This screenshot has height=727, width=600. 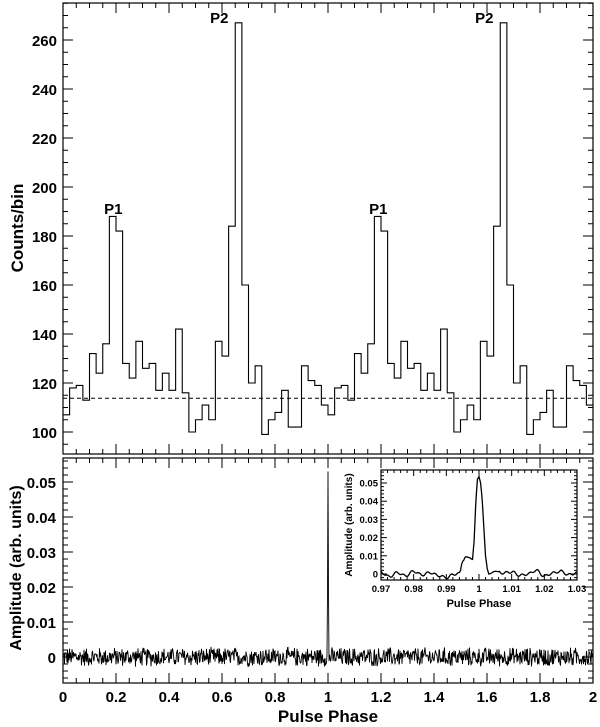 What do you see at coordinates (44, 41) in the screenshot?
I see `top-y-tick-label: 260` at bounding box center [44, 41].